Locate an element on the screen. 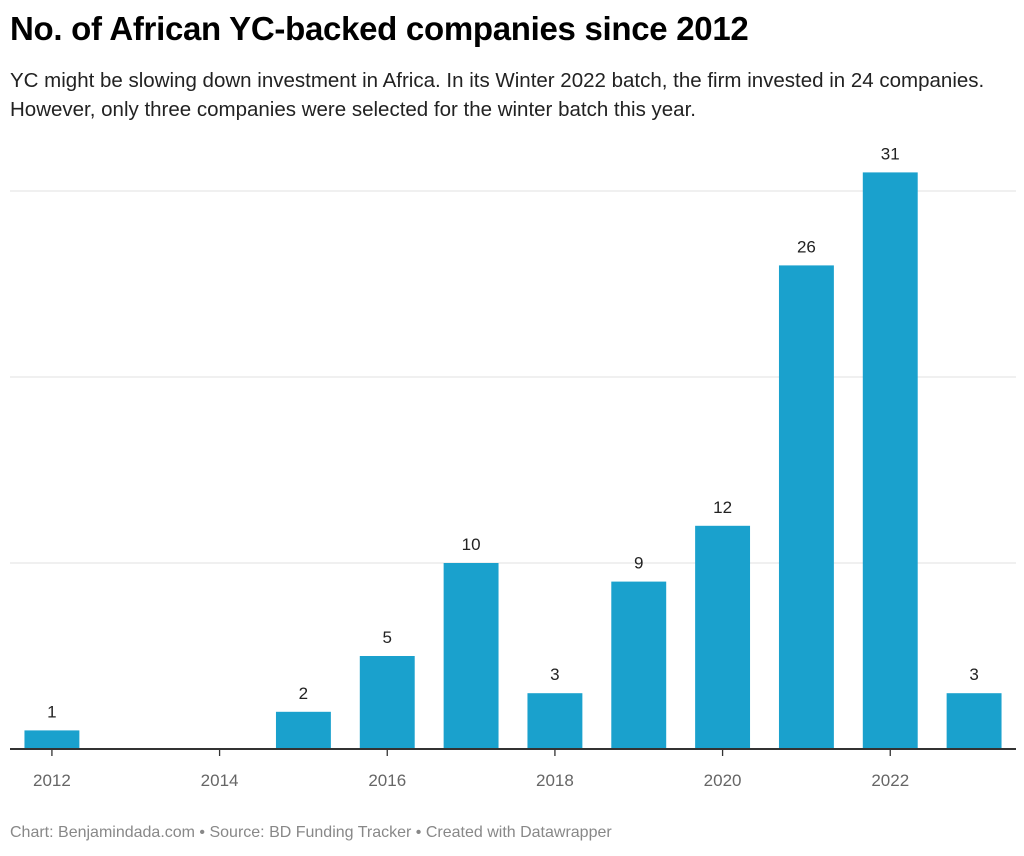  data-label-2012: 1 is located at coordinates (51, 711).